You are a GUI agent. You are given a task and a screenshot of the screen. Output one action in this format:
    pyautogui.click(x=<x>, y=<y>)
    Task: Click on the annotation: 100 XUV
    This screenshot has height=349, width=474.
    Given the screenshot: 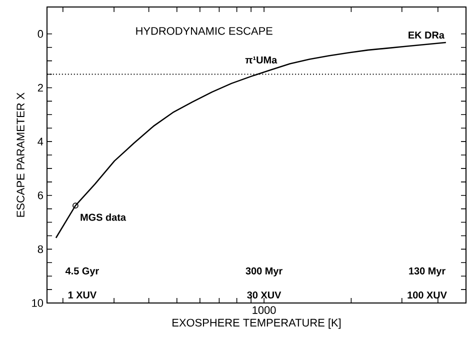 What is the action you would take?
    pyautogui.click(x=427, y=295)
    